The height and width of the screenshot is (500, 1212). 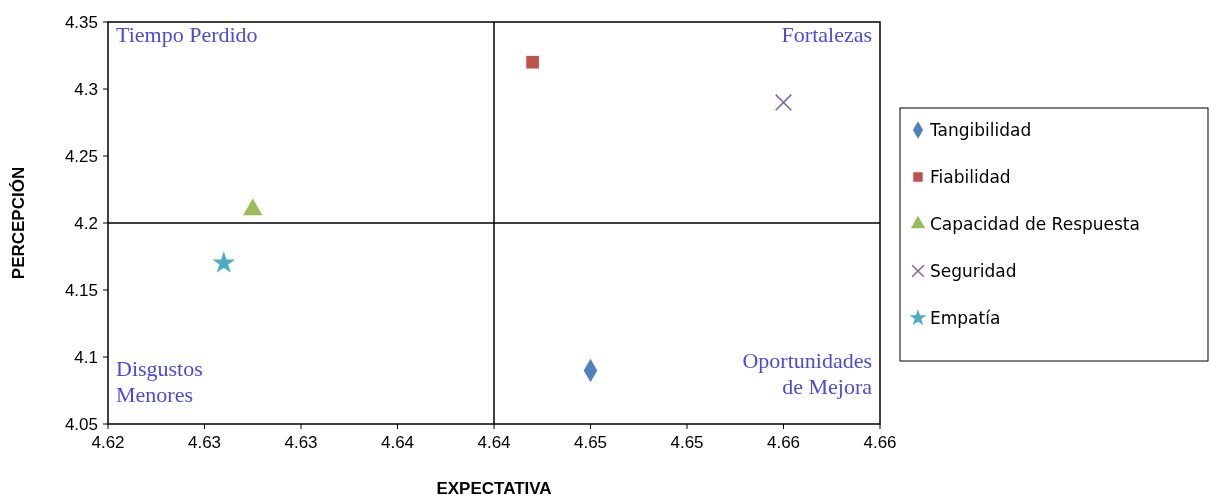 I want to click on y-tick-label: 4.15, so click(x=81, y=290).